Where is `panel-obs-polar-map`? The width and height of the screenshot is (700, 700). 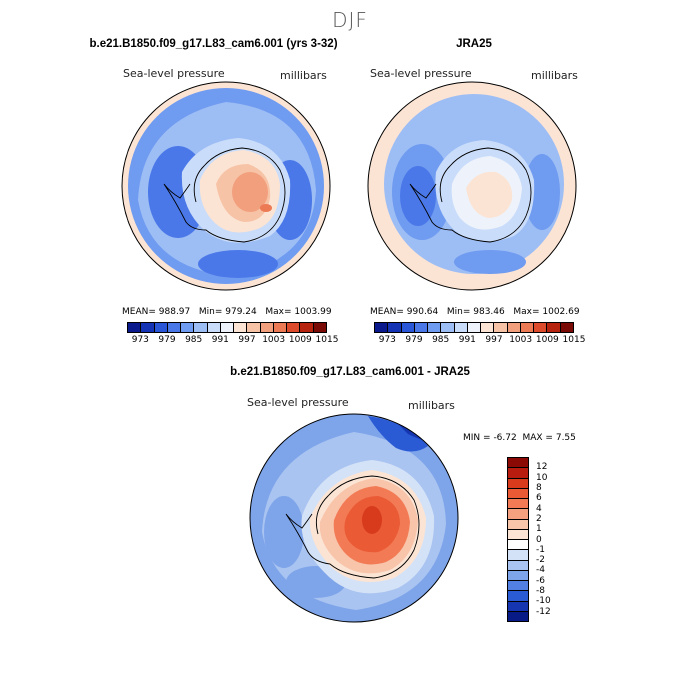 panel-obs-polar-map is located at coordinates (472, 186).